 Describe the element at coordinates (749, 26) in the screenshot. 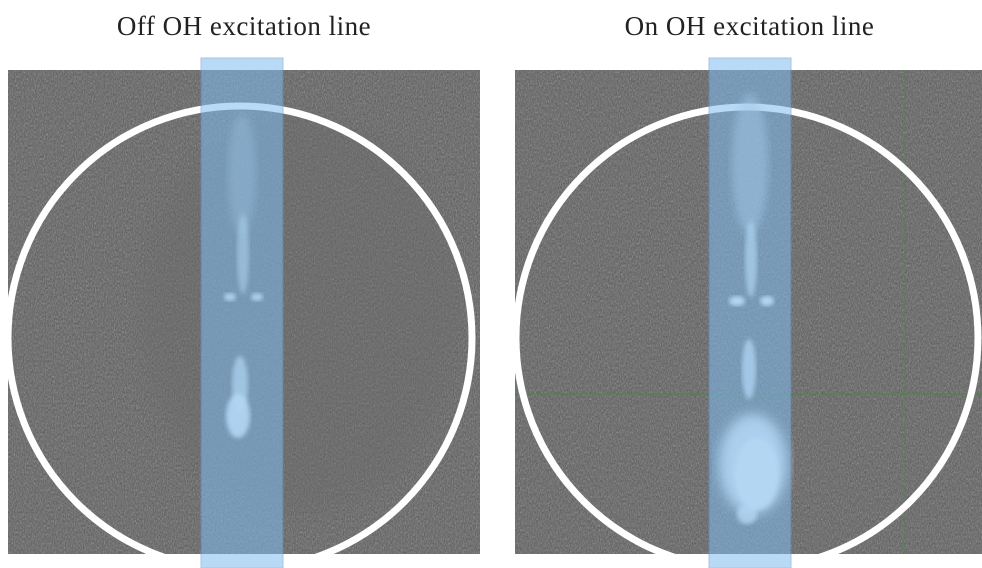

I see `right-panel-title: On OH excitation line` at that location.